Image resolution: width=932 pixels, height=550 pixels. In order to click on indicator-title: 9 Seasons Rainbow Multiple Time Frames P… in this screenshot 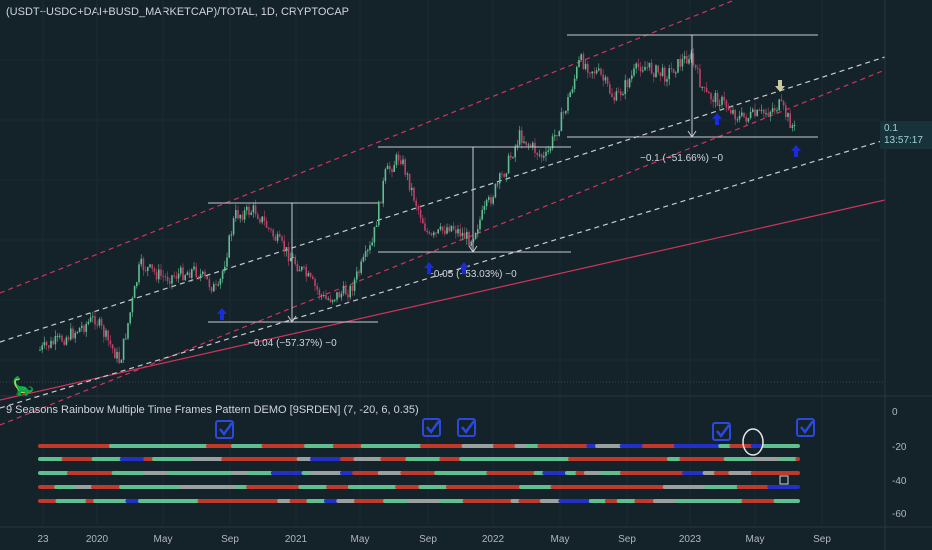, I will do `click(212, 410)`.